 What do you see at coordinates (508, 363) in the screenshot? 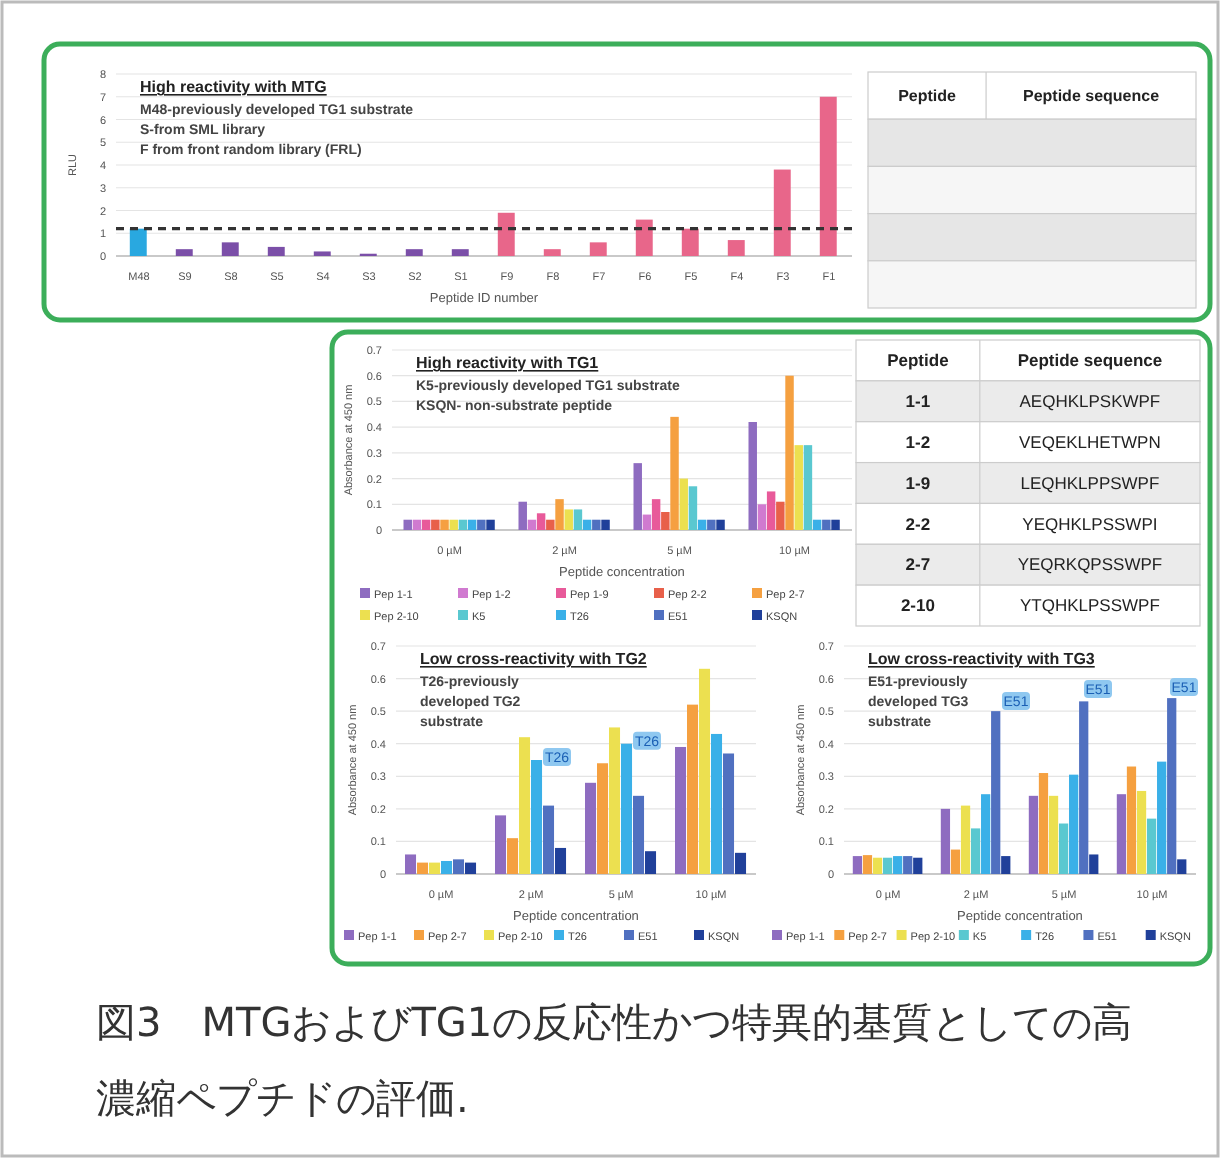
I see `chart-title: High reactivity with TG1` at bounding box center [508, 363].